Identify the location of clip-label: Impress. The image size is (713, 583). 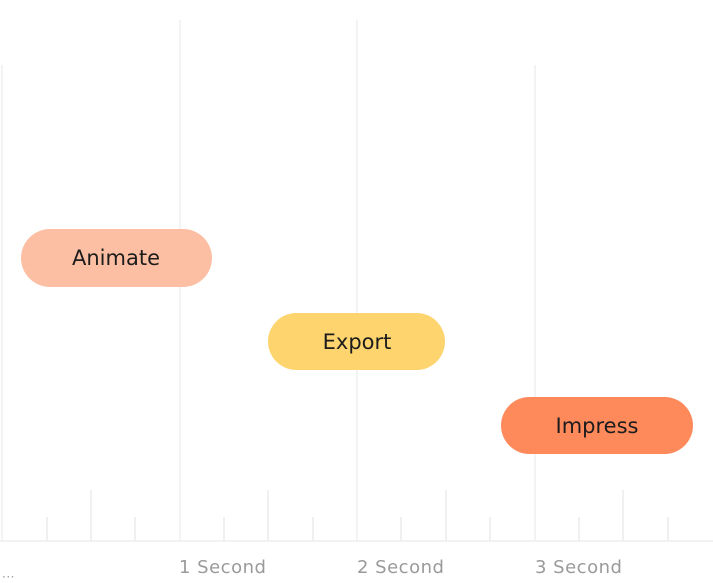
(597, 426).